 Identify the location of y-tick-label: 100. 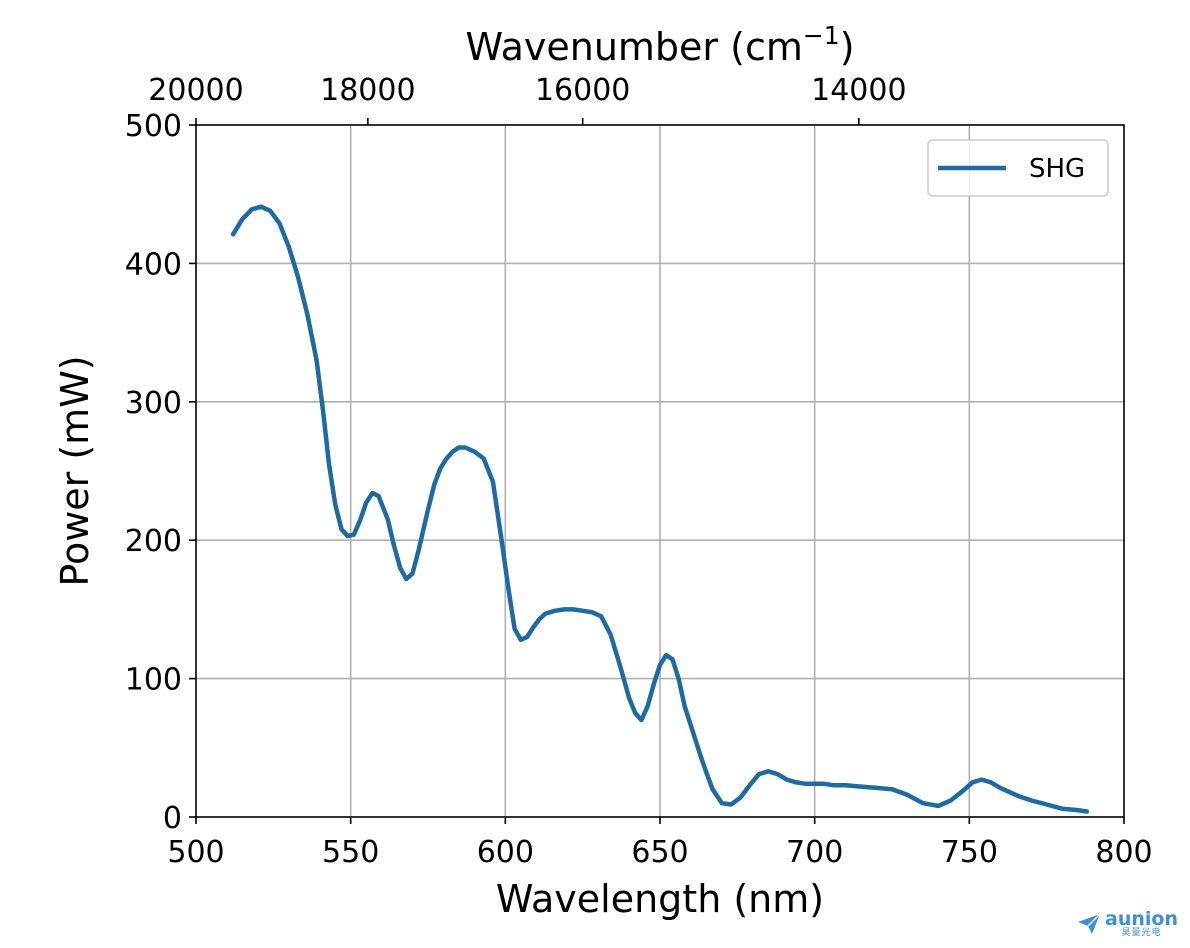
(153, 680).